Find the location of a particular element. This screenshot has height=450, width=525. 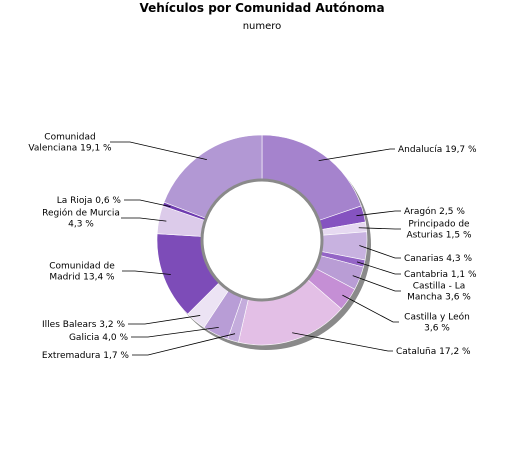

slice-label-11-line-0: Comunidad de is located at coordinates (82, 267).